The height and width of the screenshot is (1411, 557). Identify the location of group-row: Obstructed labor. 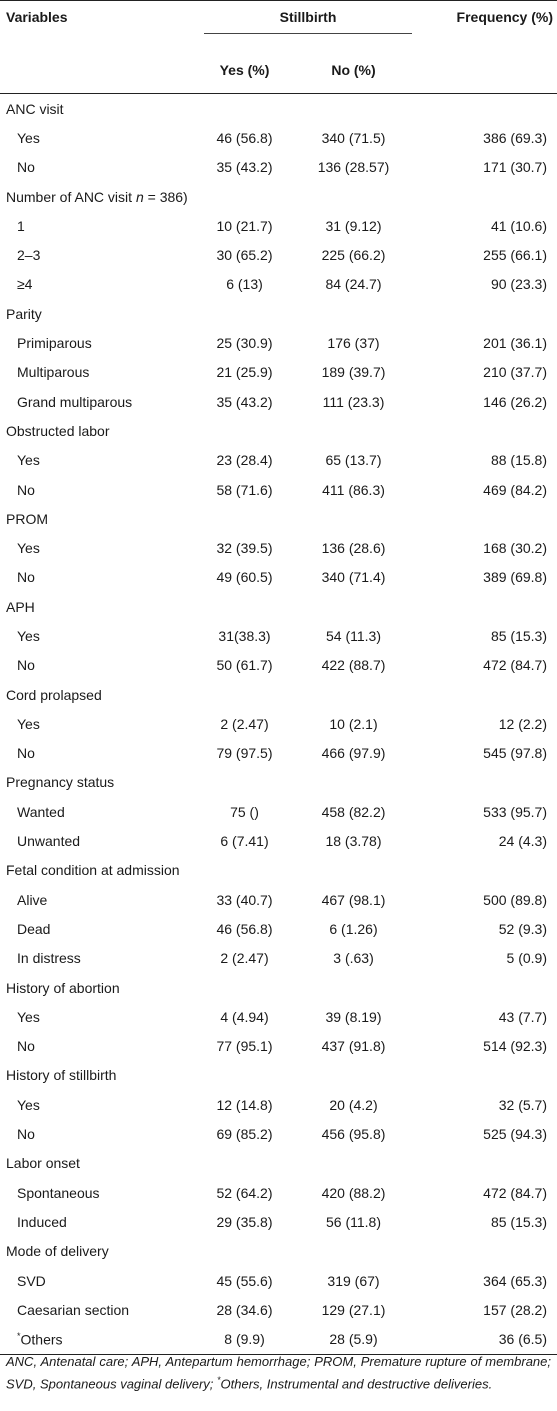
(278, 430).